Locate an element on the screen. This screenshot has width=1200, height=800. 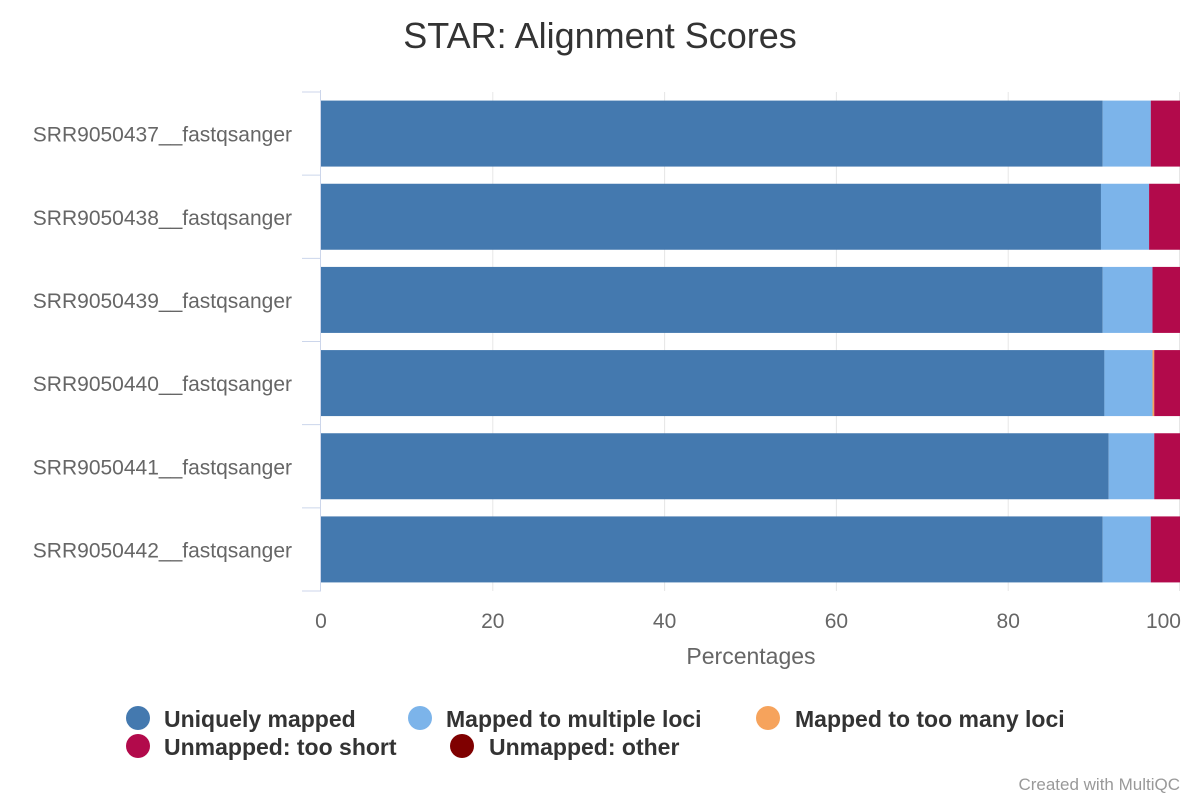
chart-title: STAR: Alignment Scores is located at coordinates (600, 35).